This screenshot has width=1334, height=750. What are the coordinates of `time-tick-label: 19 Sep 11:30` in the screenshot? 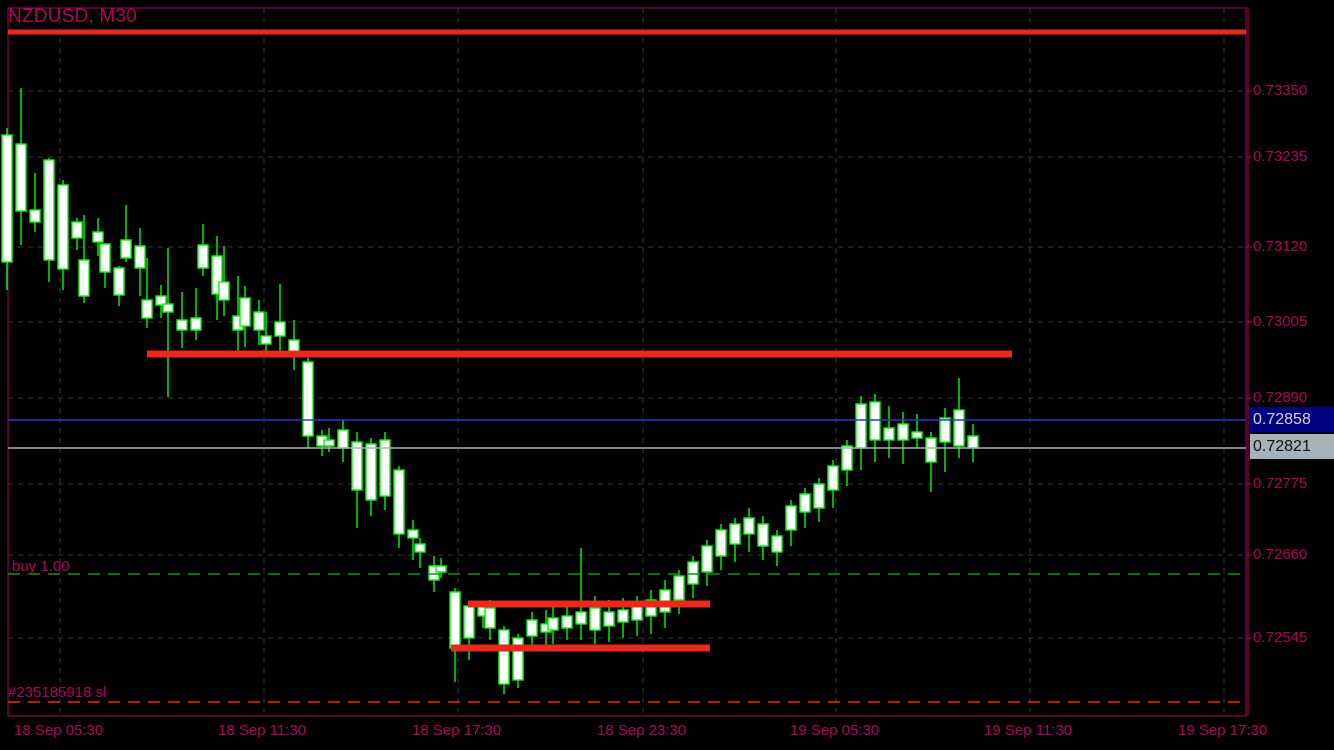 It's located at (1028, 730).